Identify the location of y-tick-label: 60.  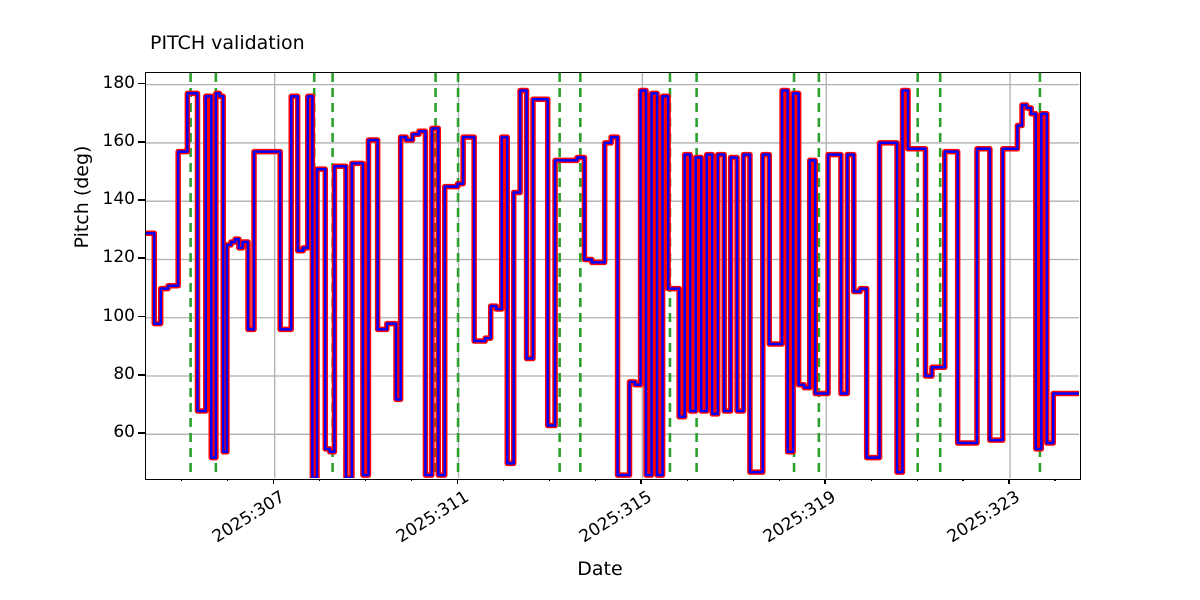
(124, 432).